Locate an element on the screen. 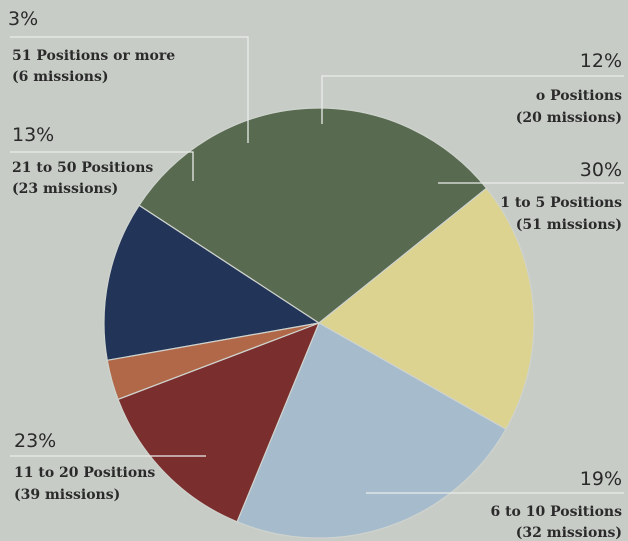 This screenshot has width=628, height=541. slice-percent-1-to-5: 30% is located at coordinates (601, 170).